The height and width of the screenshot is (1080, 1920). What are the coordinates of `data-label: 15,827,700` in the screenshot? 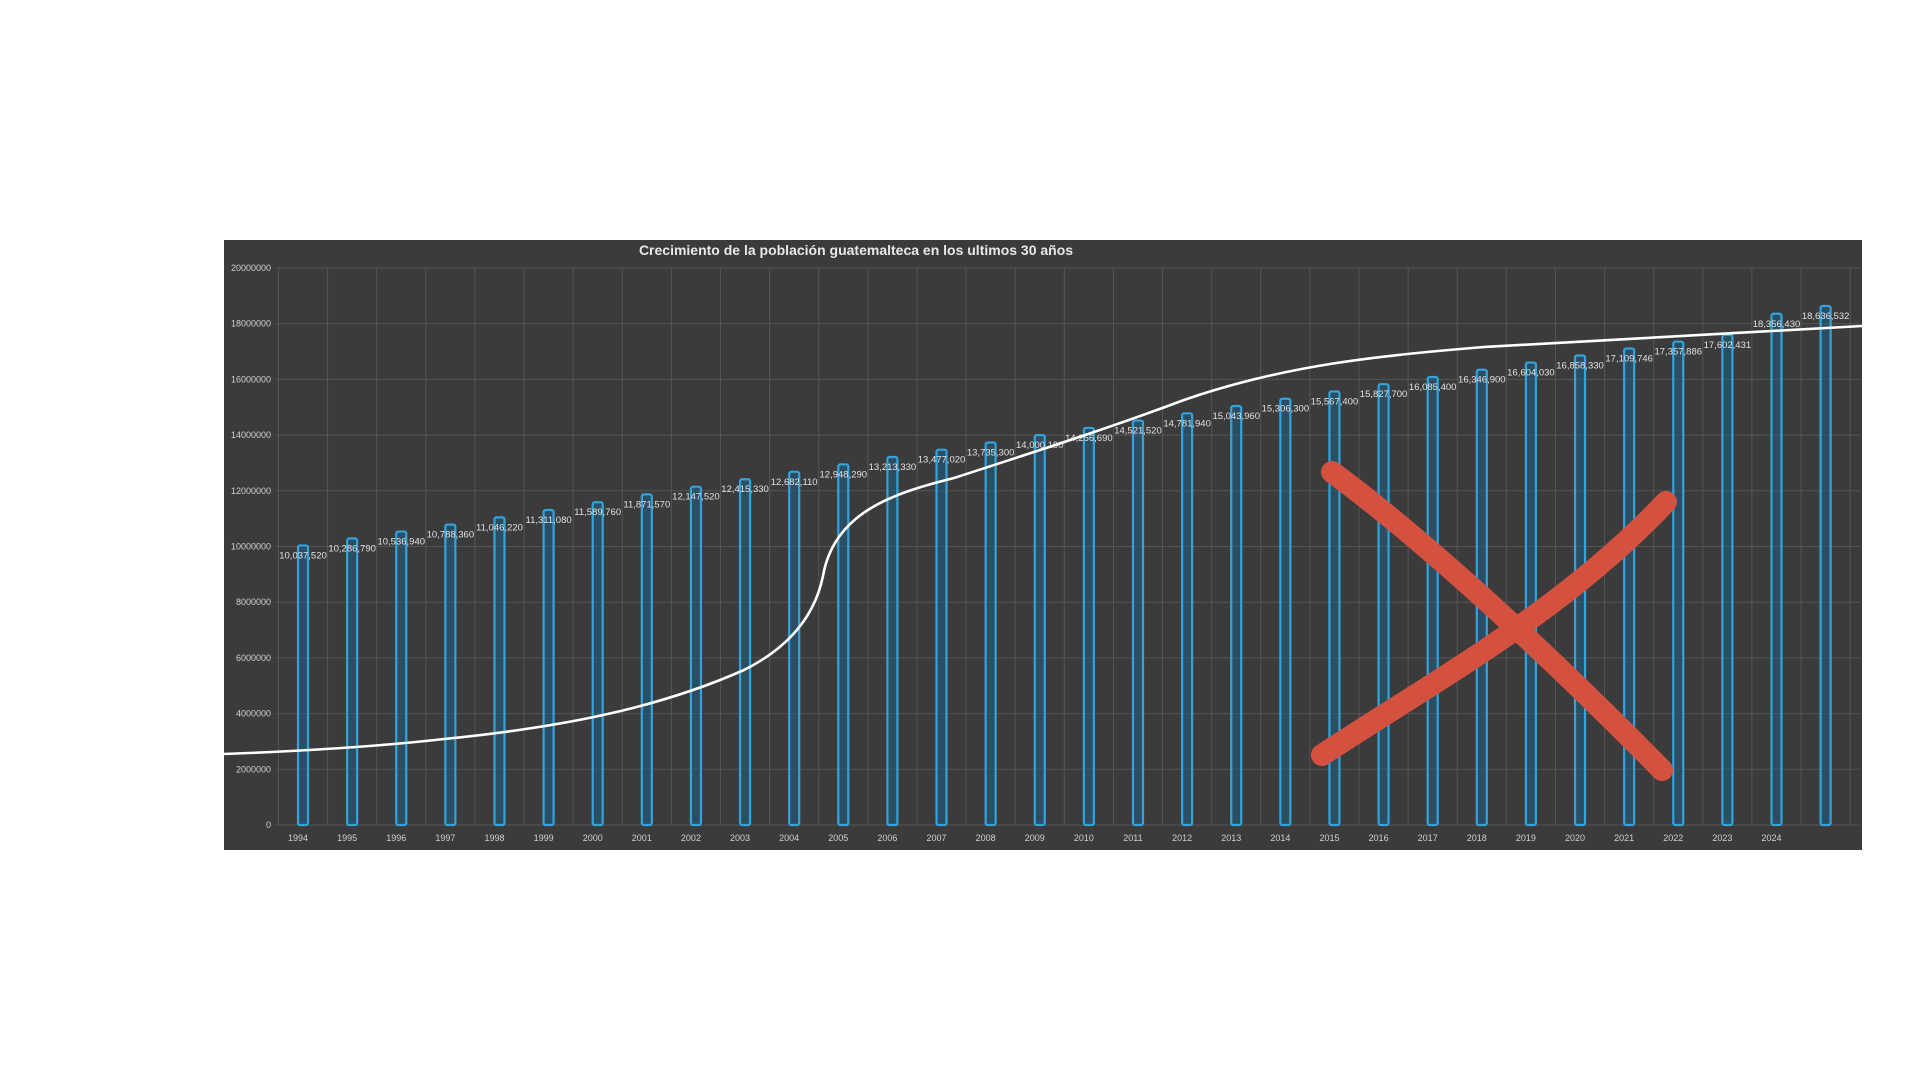 It's located at (1384, 394).